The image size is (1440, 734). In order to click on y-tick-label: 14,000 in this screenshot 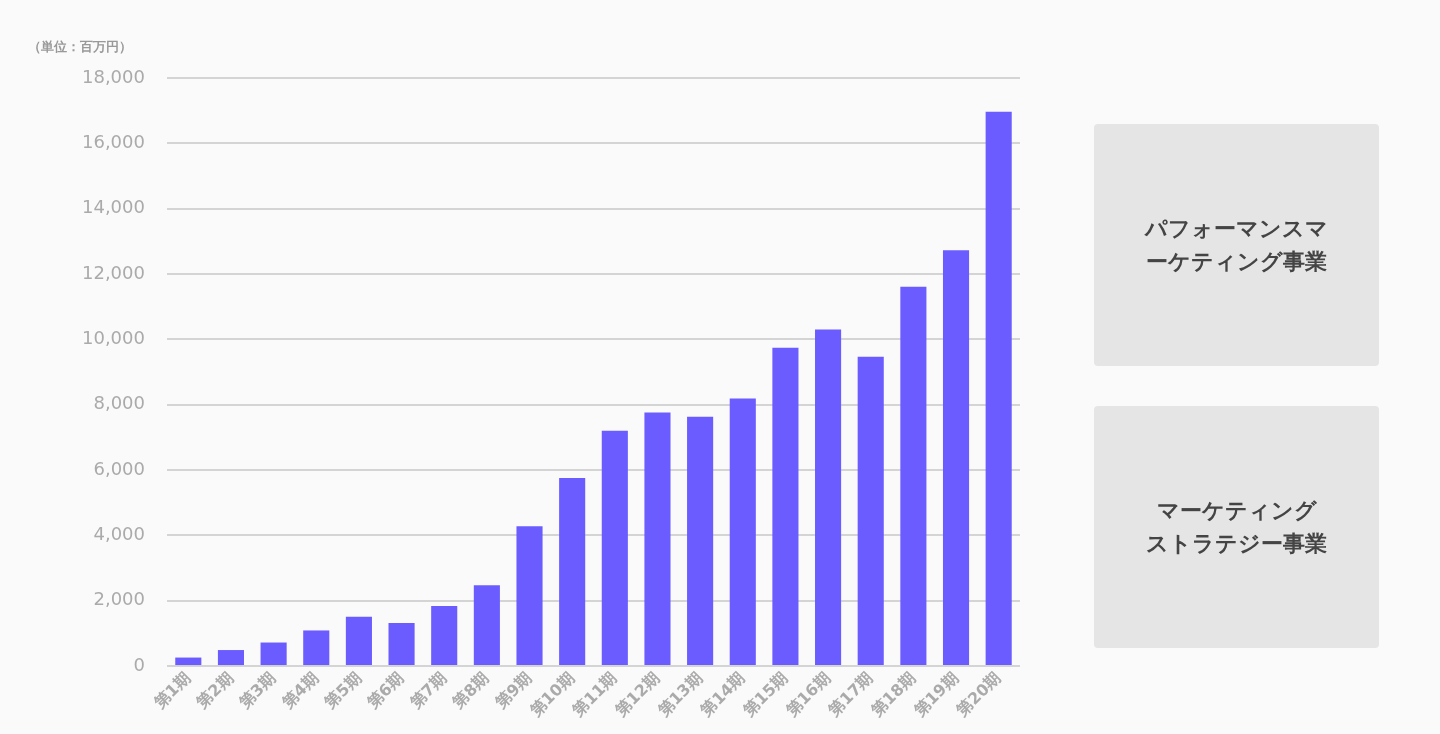, I will do `click(113, 207)`.